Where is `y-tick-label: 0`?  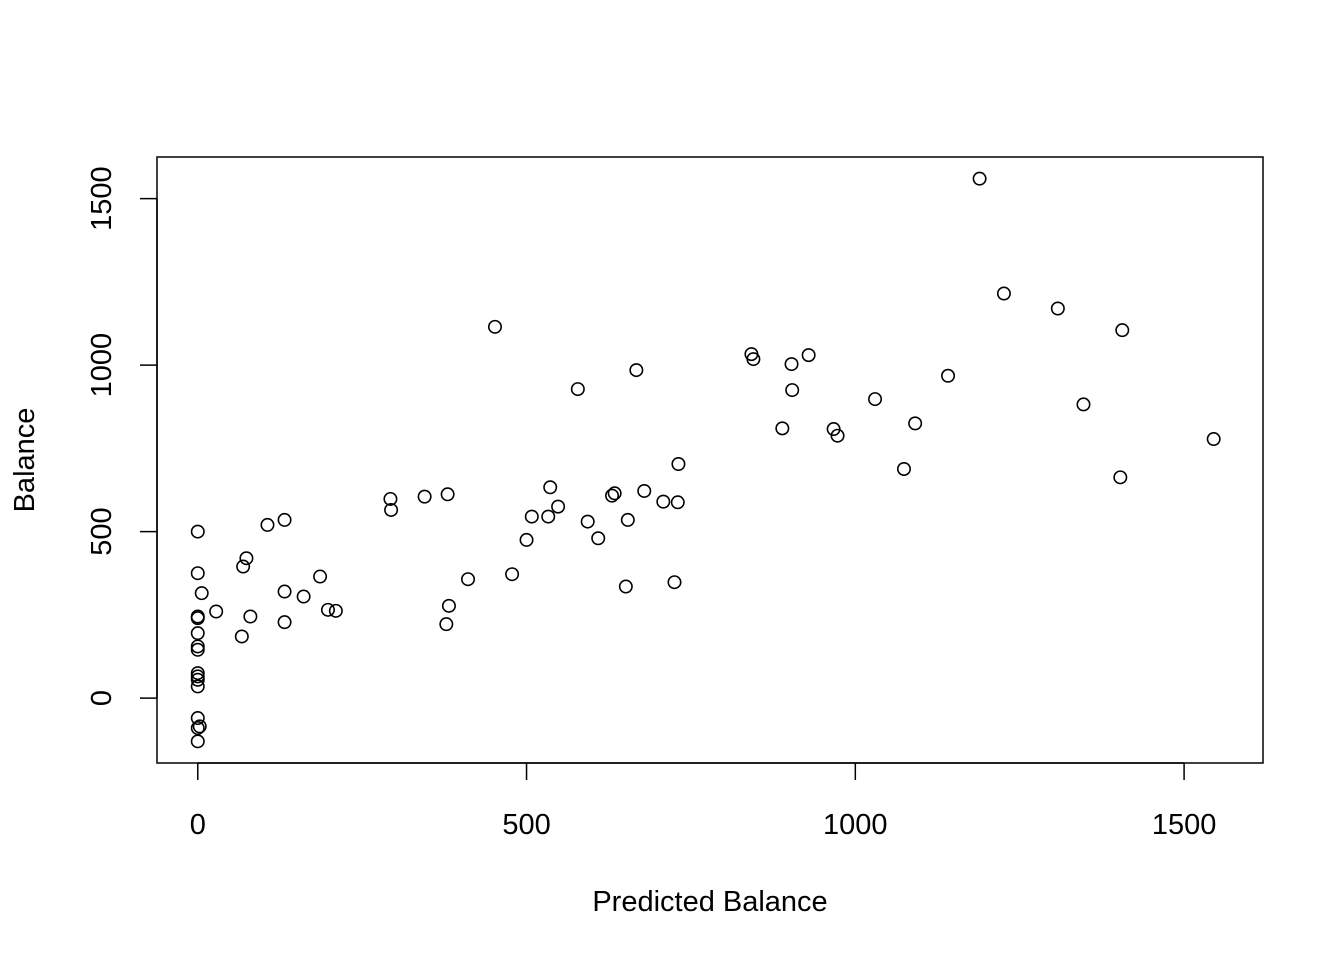
y-tick-label: 0 is located at coordinates (102, 698).